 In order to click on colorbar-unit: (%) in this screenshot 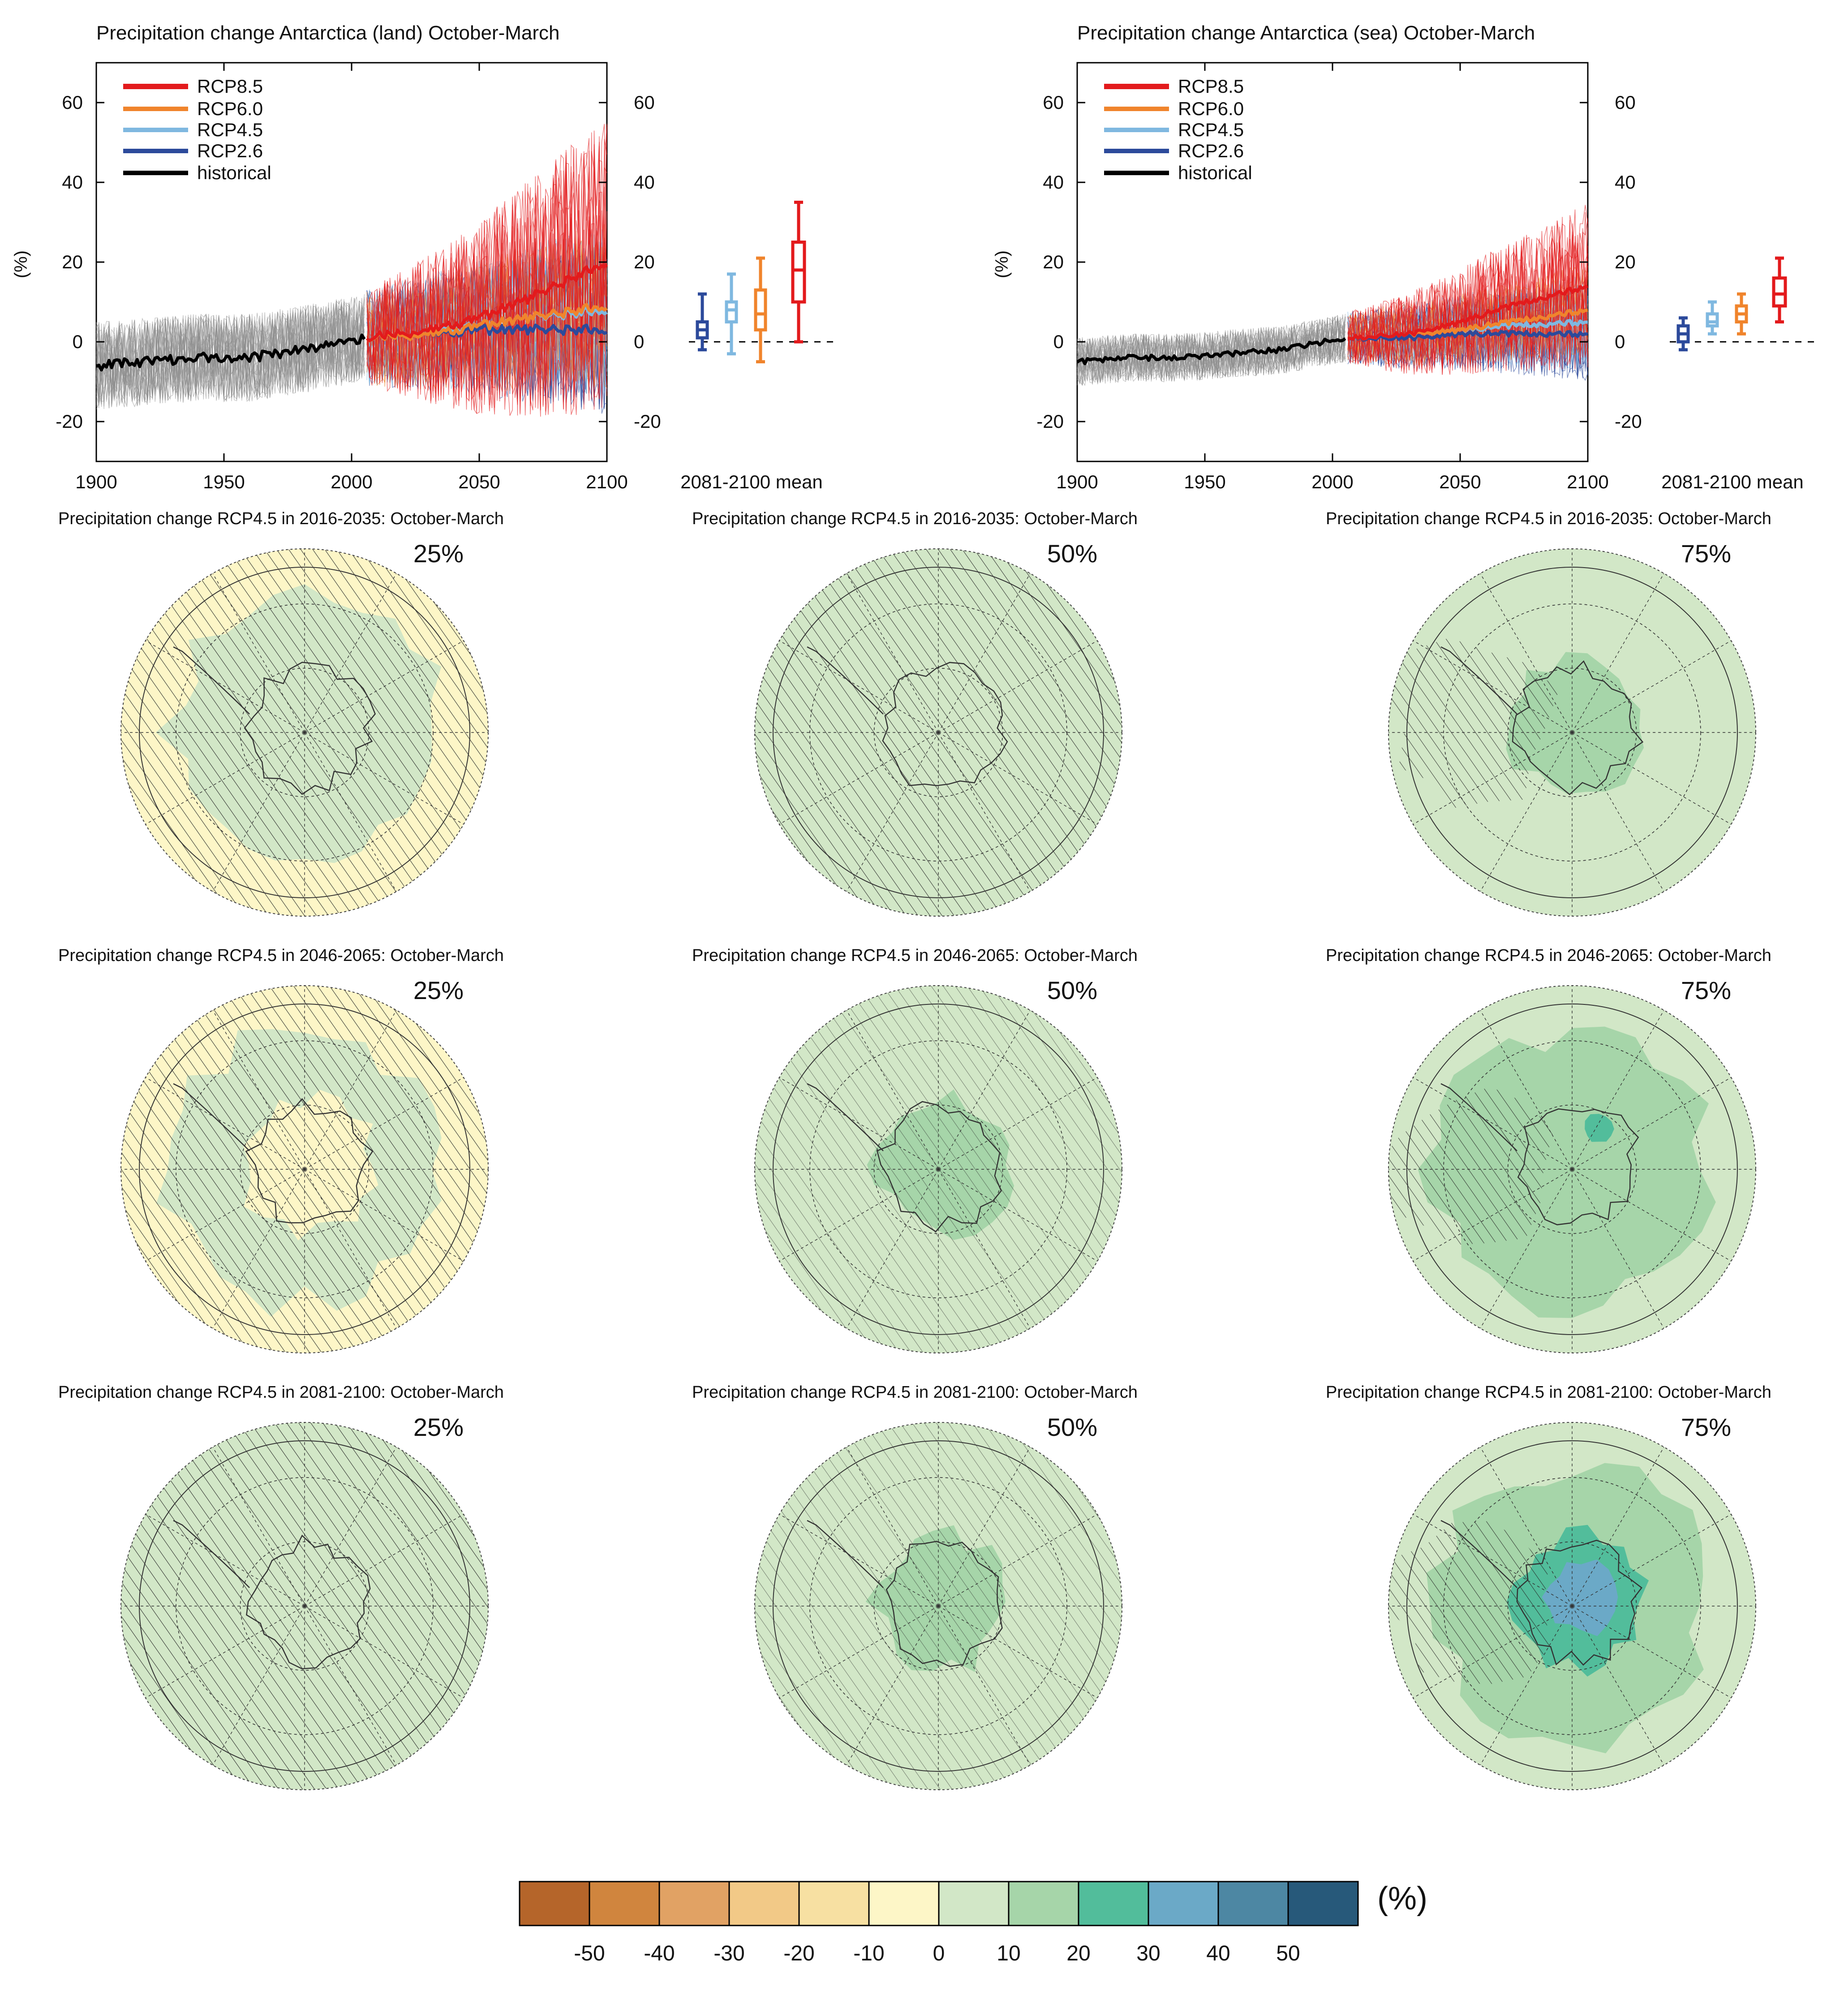, I will do `click(1402, 1899)`.